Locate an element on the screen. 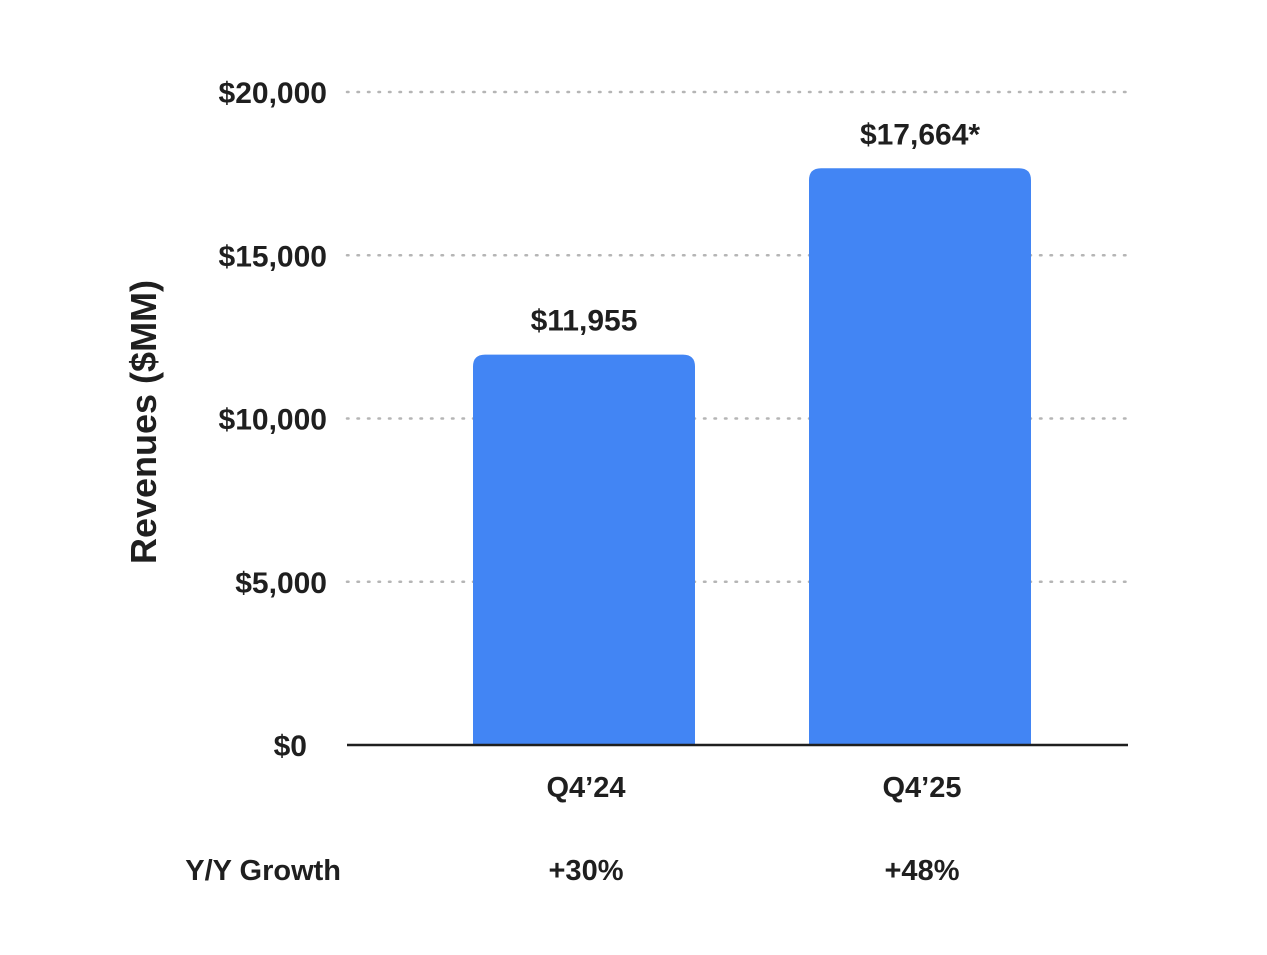 The image size is (1267, 955). y-tick-label: $10,000 is located at coordinates (273, 420).